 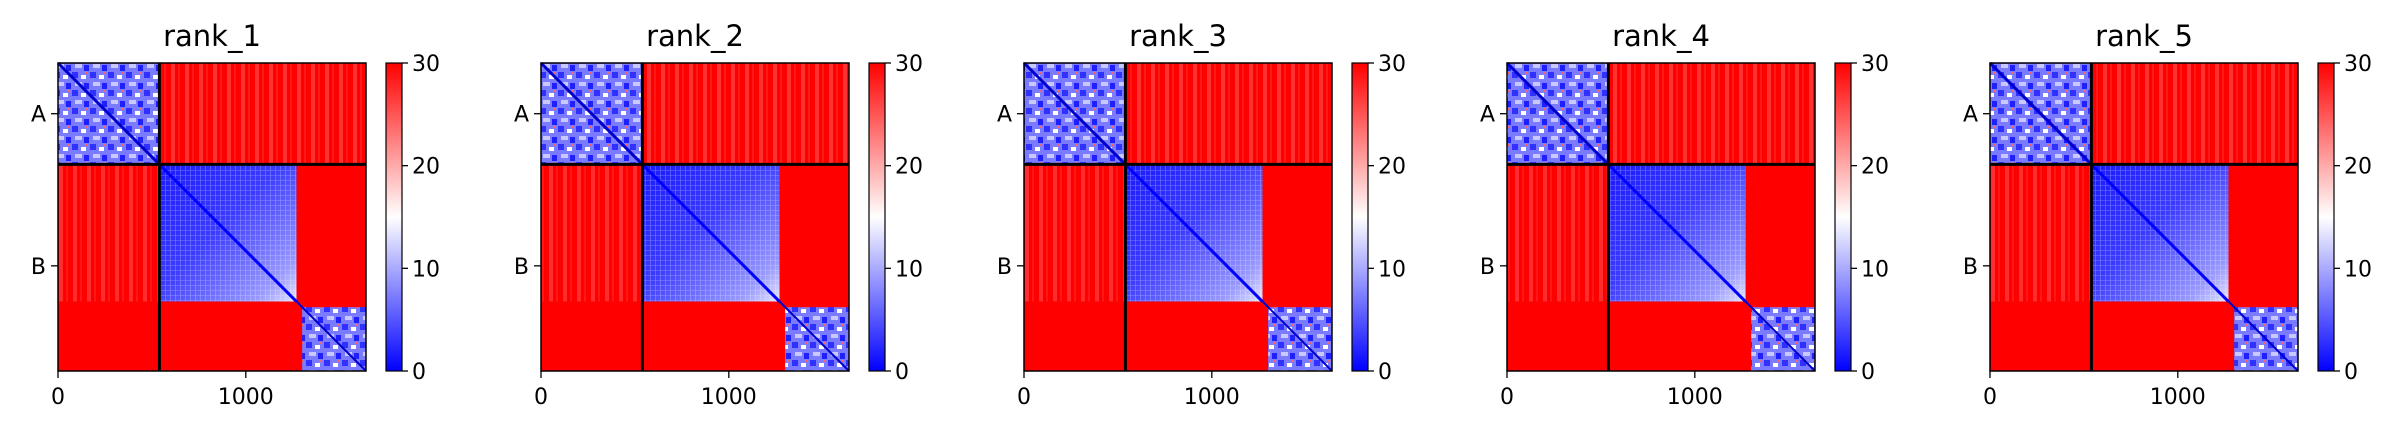 I want to click on panel-title: rank_1, so click(x=212, y=36).